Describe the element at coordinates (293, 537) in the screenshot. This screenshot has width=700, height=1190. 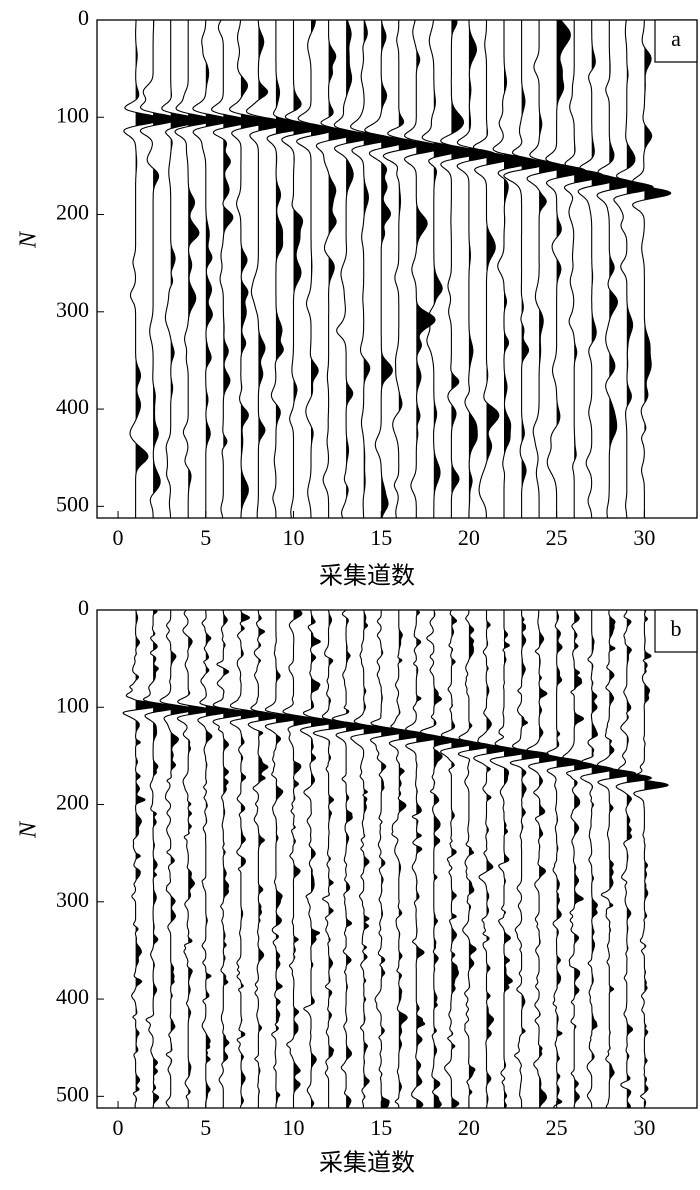
I see `x-tick-label: 10` at that location.